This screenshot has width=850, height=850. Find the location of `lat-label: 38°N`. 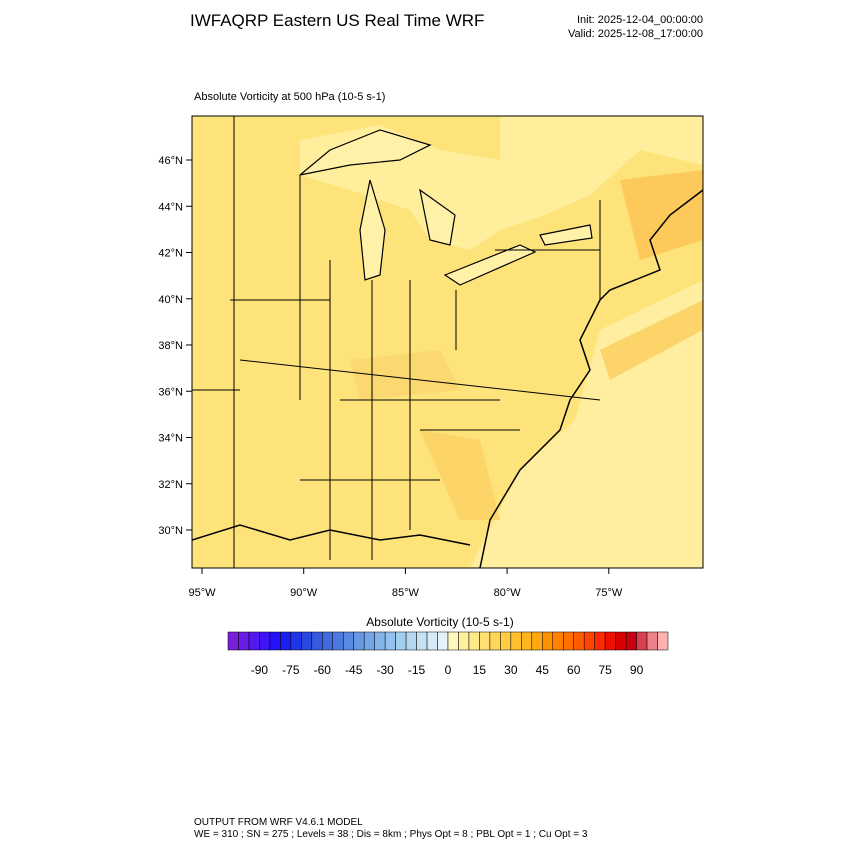

lat-label: 38°N is located at coordinates (170, 346).